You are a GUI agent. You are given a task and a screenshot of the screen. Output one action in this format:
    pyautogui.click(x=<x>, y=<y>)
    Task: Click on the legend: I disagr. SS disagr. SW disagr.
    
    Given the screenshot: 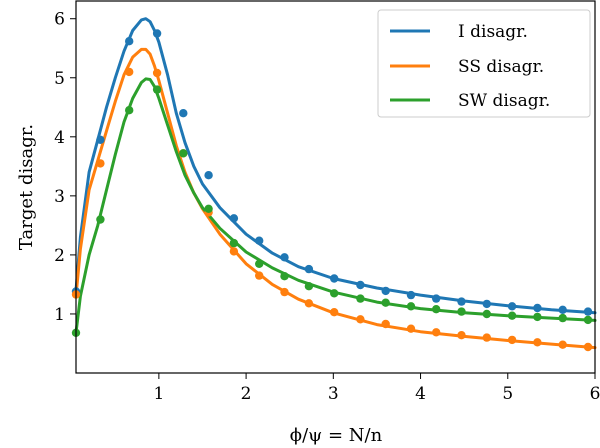 What is the action you would take?
    pyautogui.click(x=484, y=63)
    